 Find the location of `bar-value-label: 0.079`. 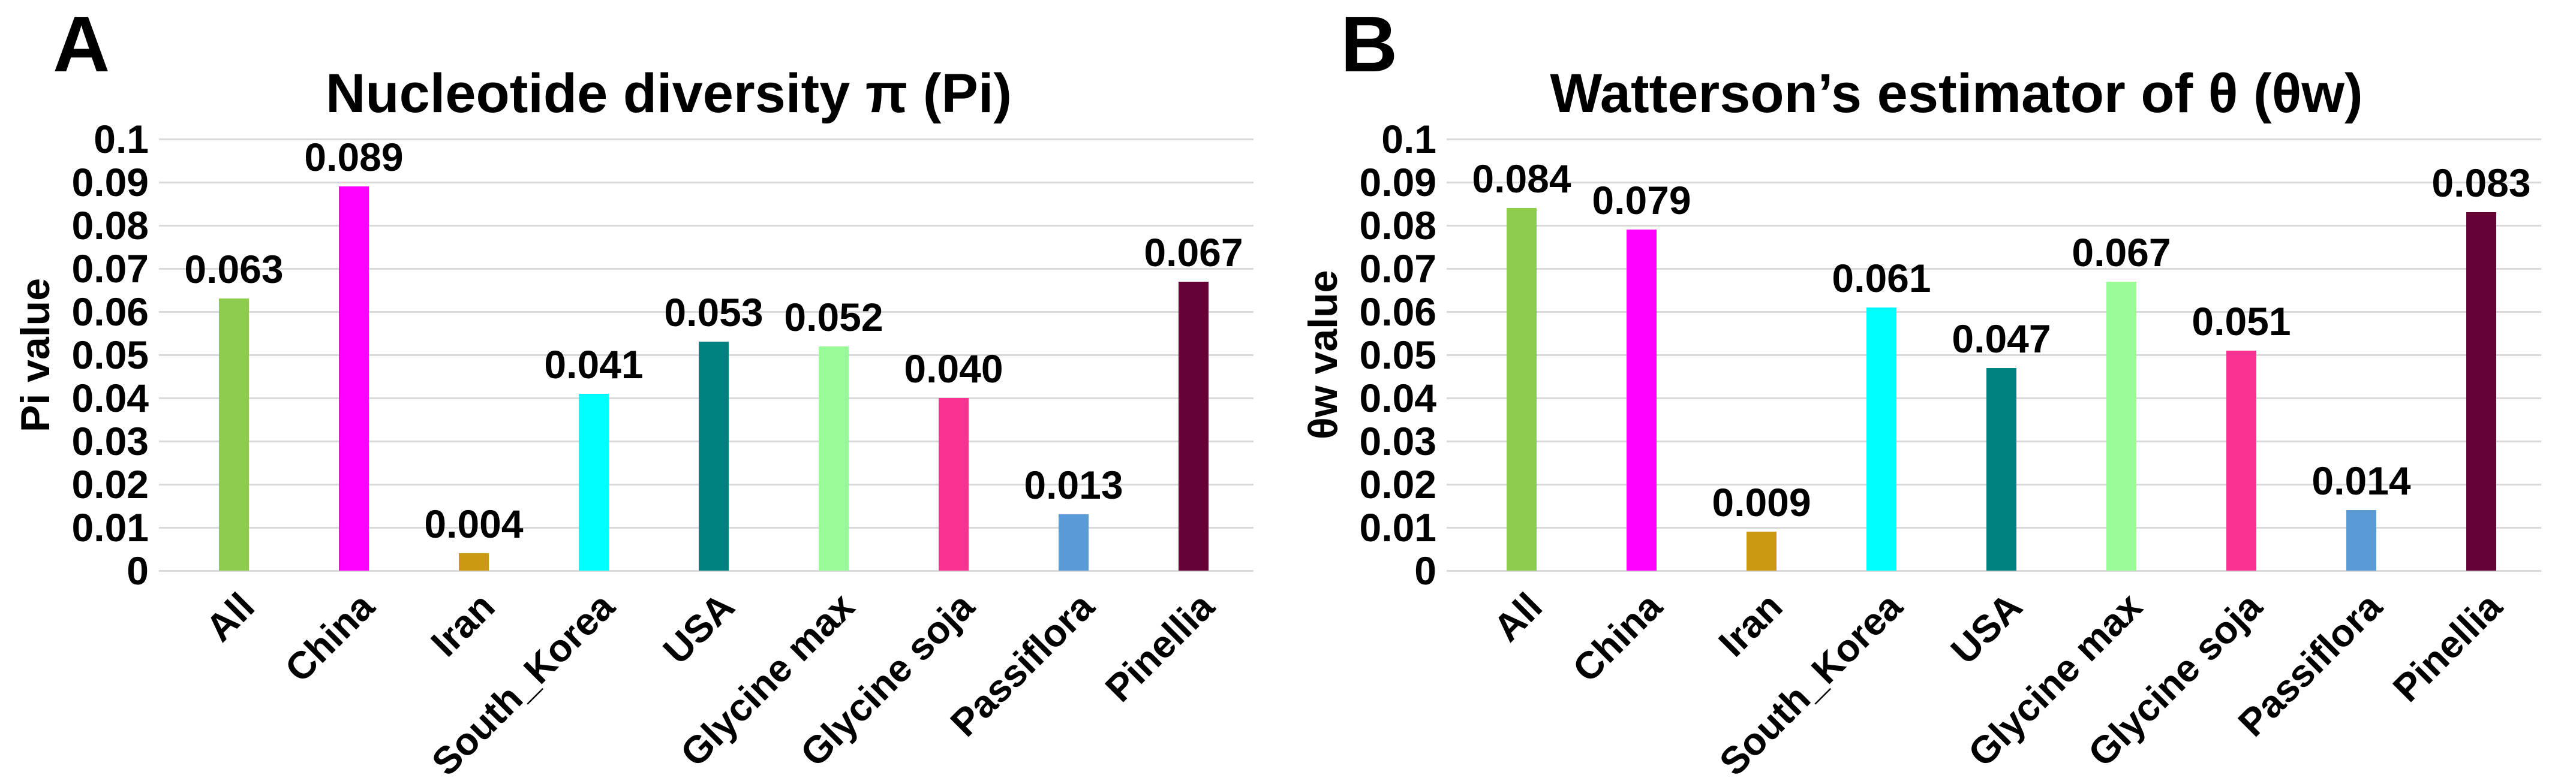

bar-value-label: 0.079 is located at coordinates (1642, 200).